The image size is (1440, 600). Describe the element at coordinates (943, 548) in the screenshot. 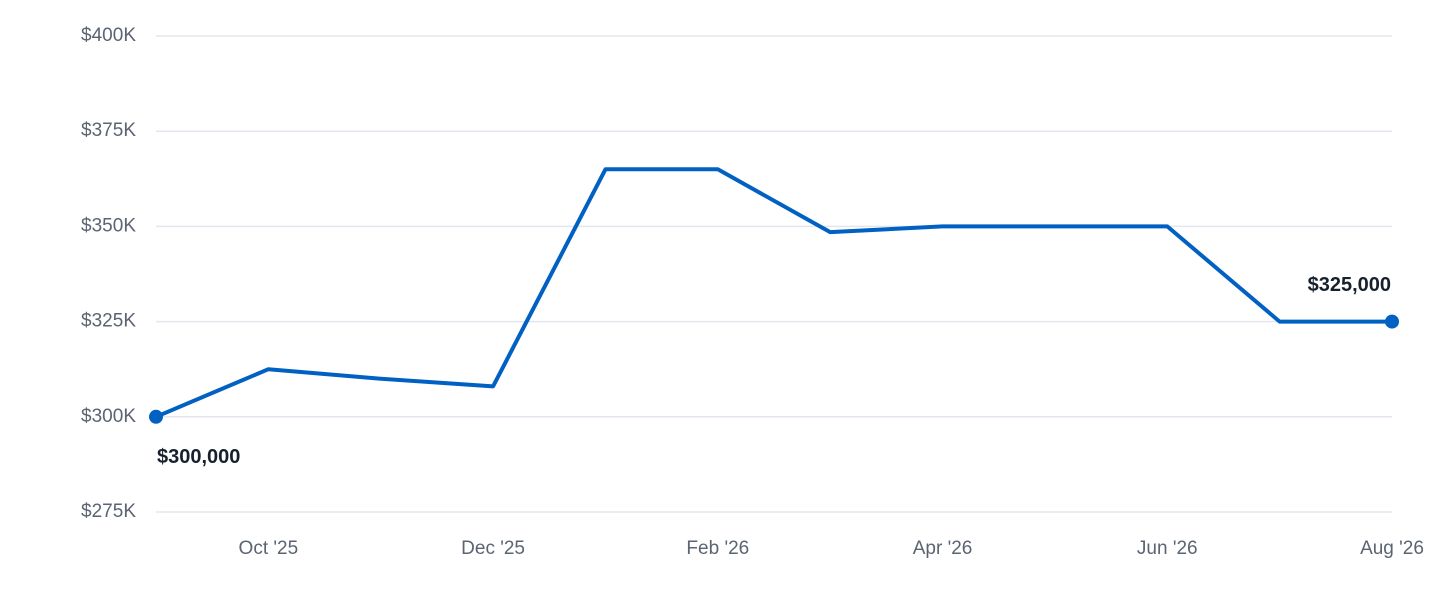

I see `x-tick-label: Apr '26` at that location.